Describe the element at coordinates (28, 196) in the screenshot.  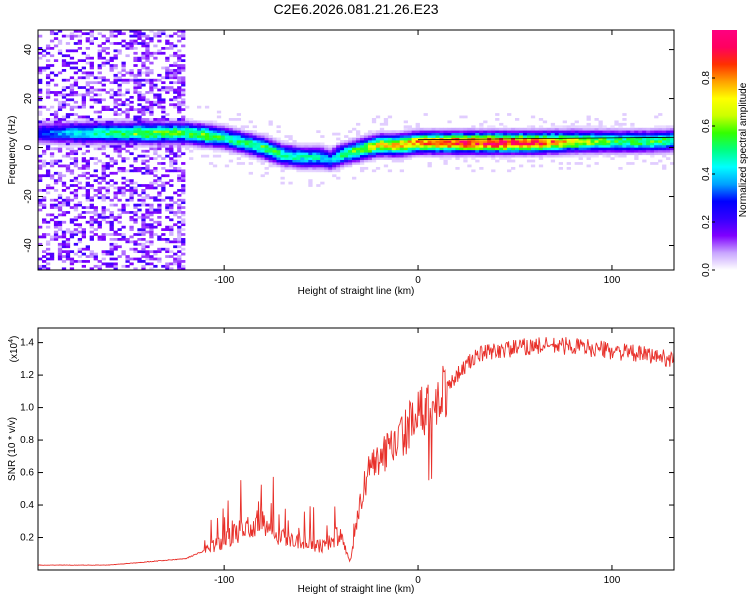
I see `spectrogram-y-tick-label: -20` at that location.